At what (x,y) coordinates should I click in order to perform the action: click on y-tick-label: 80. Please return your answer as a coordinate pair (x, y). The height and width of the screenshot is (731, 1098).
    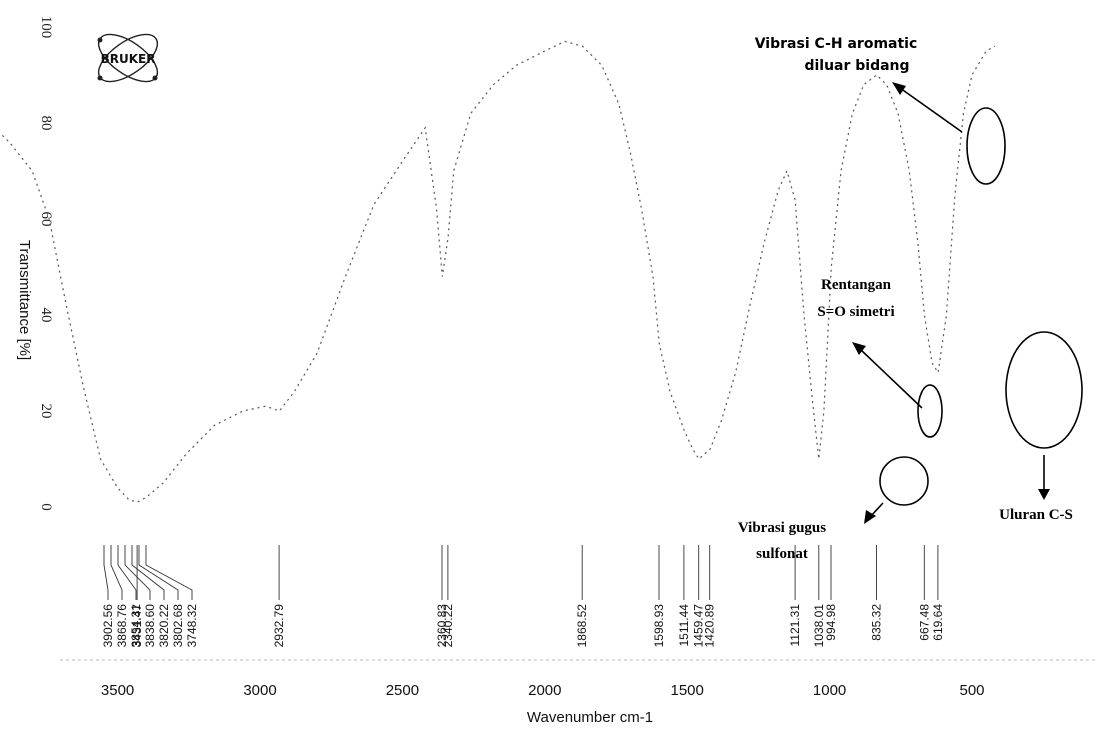
    Looking at the image, I should click on (46, 123).